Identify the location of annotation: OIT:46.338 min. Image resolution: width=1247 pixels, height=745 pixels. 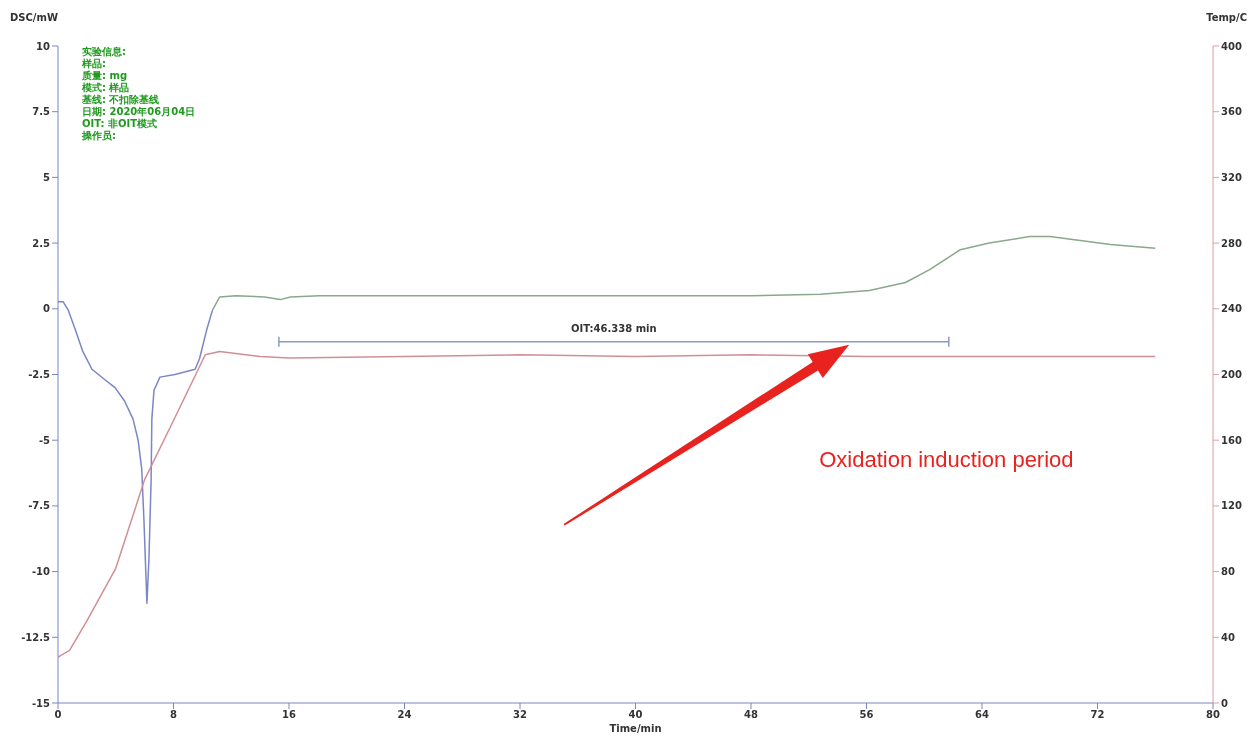
(614, 328).